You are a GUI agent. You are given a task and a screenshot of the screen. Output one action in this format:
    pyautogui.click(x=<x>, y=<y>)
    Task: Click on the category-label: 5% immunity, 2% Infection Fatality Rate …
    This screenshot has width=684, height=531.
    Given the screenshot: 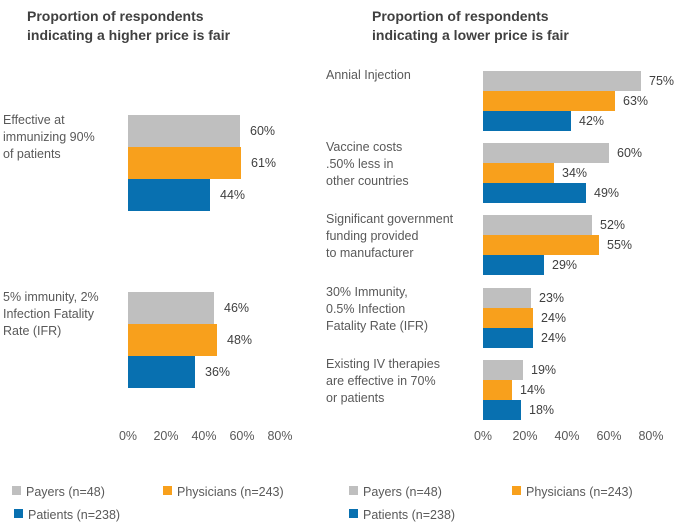 What is the action you would take?
    pyautogui.click(x=51, y=314)
    